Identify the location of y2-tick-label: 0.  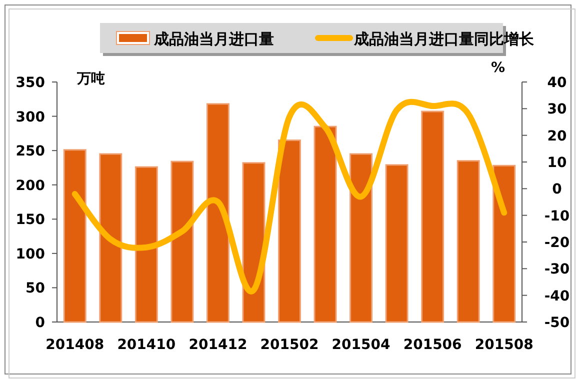
(557, 190).